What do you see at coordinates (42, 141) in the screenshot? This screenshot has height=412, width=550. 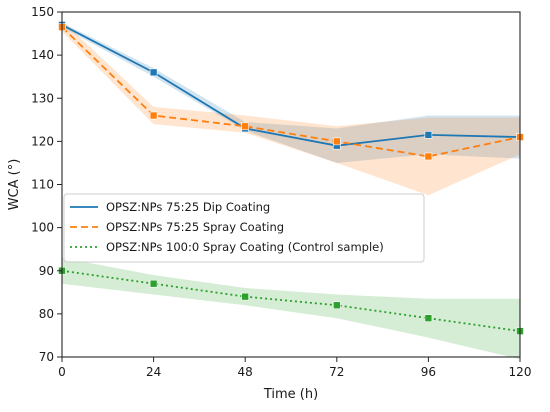 I see `y-tick-label: 120` at bounding box center [42, 141].